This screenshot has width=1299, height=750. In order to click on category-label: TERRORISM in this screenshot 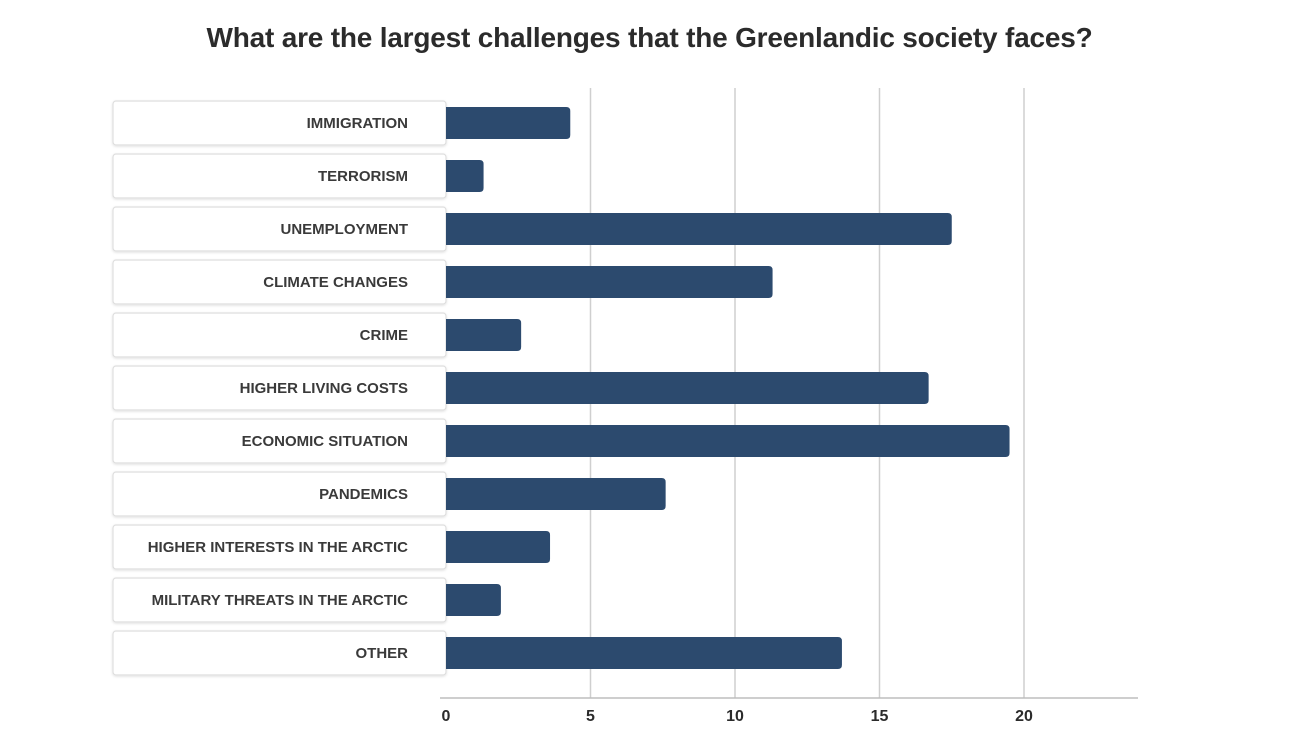, I will do `click(363, 176)`.